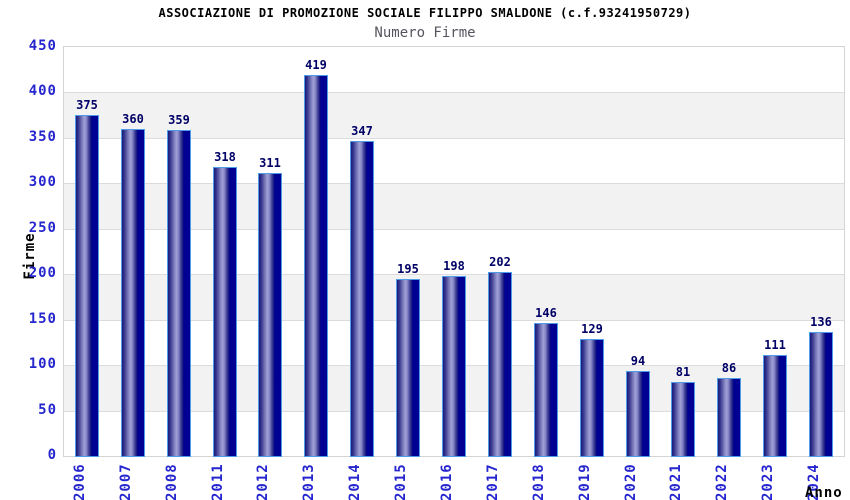 This screenshot has width=850, height=500. Describe the element at coordinates (42, 46) in the screenshot. I see `y-tick-label: 450` at that location.